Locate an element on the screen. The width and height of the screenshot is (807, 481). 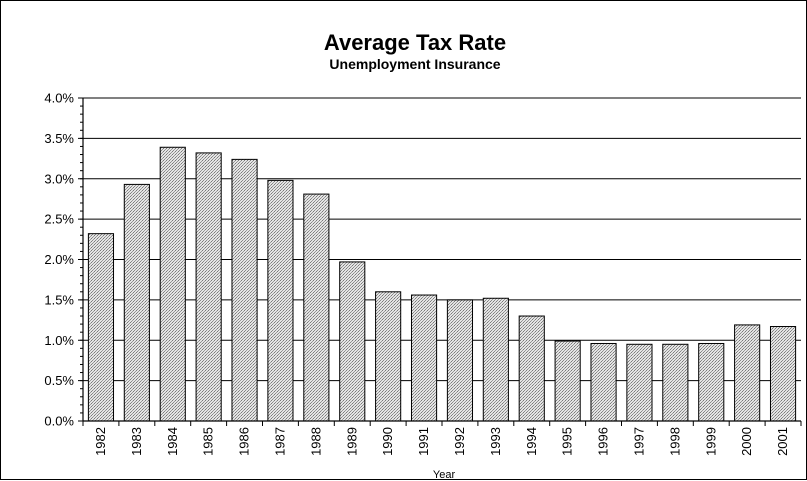
x-tick-label: 1986 is located at coordinates (244, 441).